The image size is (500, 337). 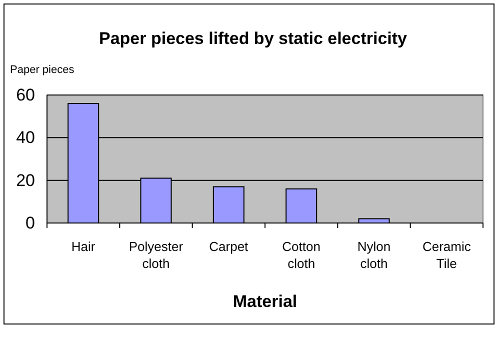 What do you see at coordinates (156, 255) in the screenshot?
I see `x-tick-label: Polyester cloth` at bounding box center [156, 255].